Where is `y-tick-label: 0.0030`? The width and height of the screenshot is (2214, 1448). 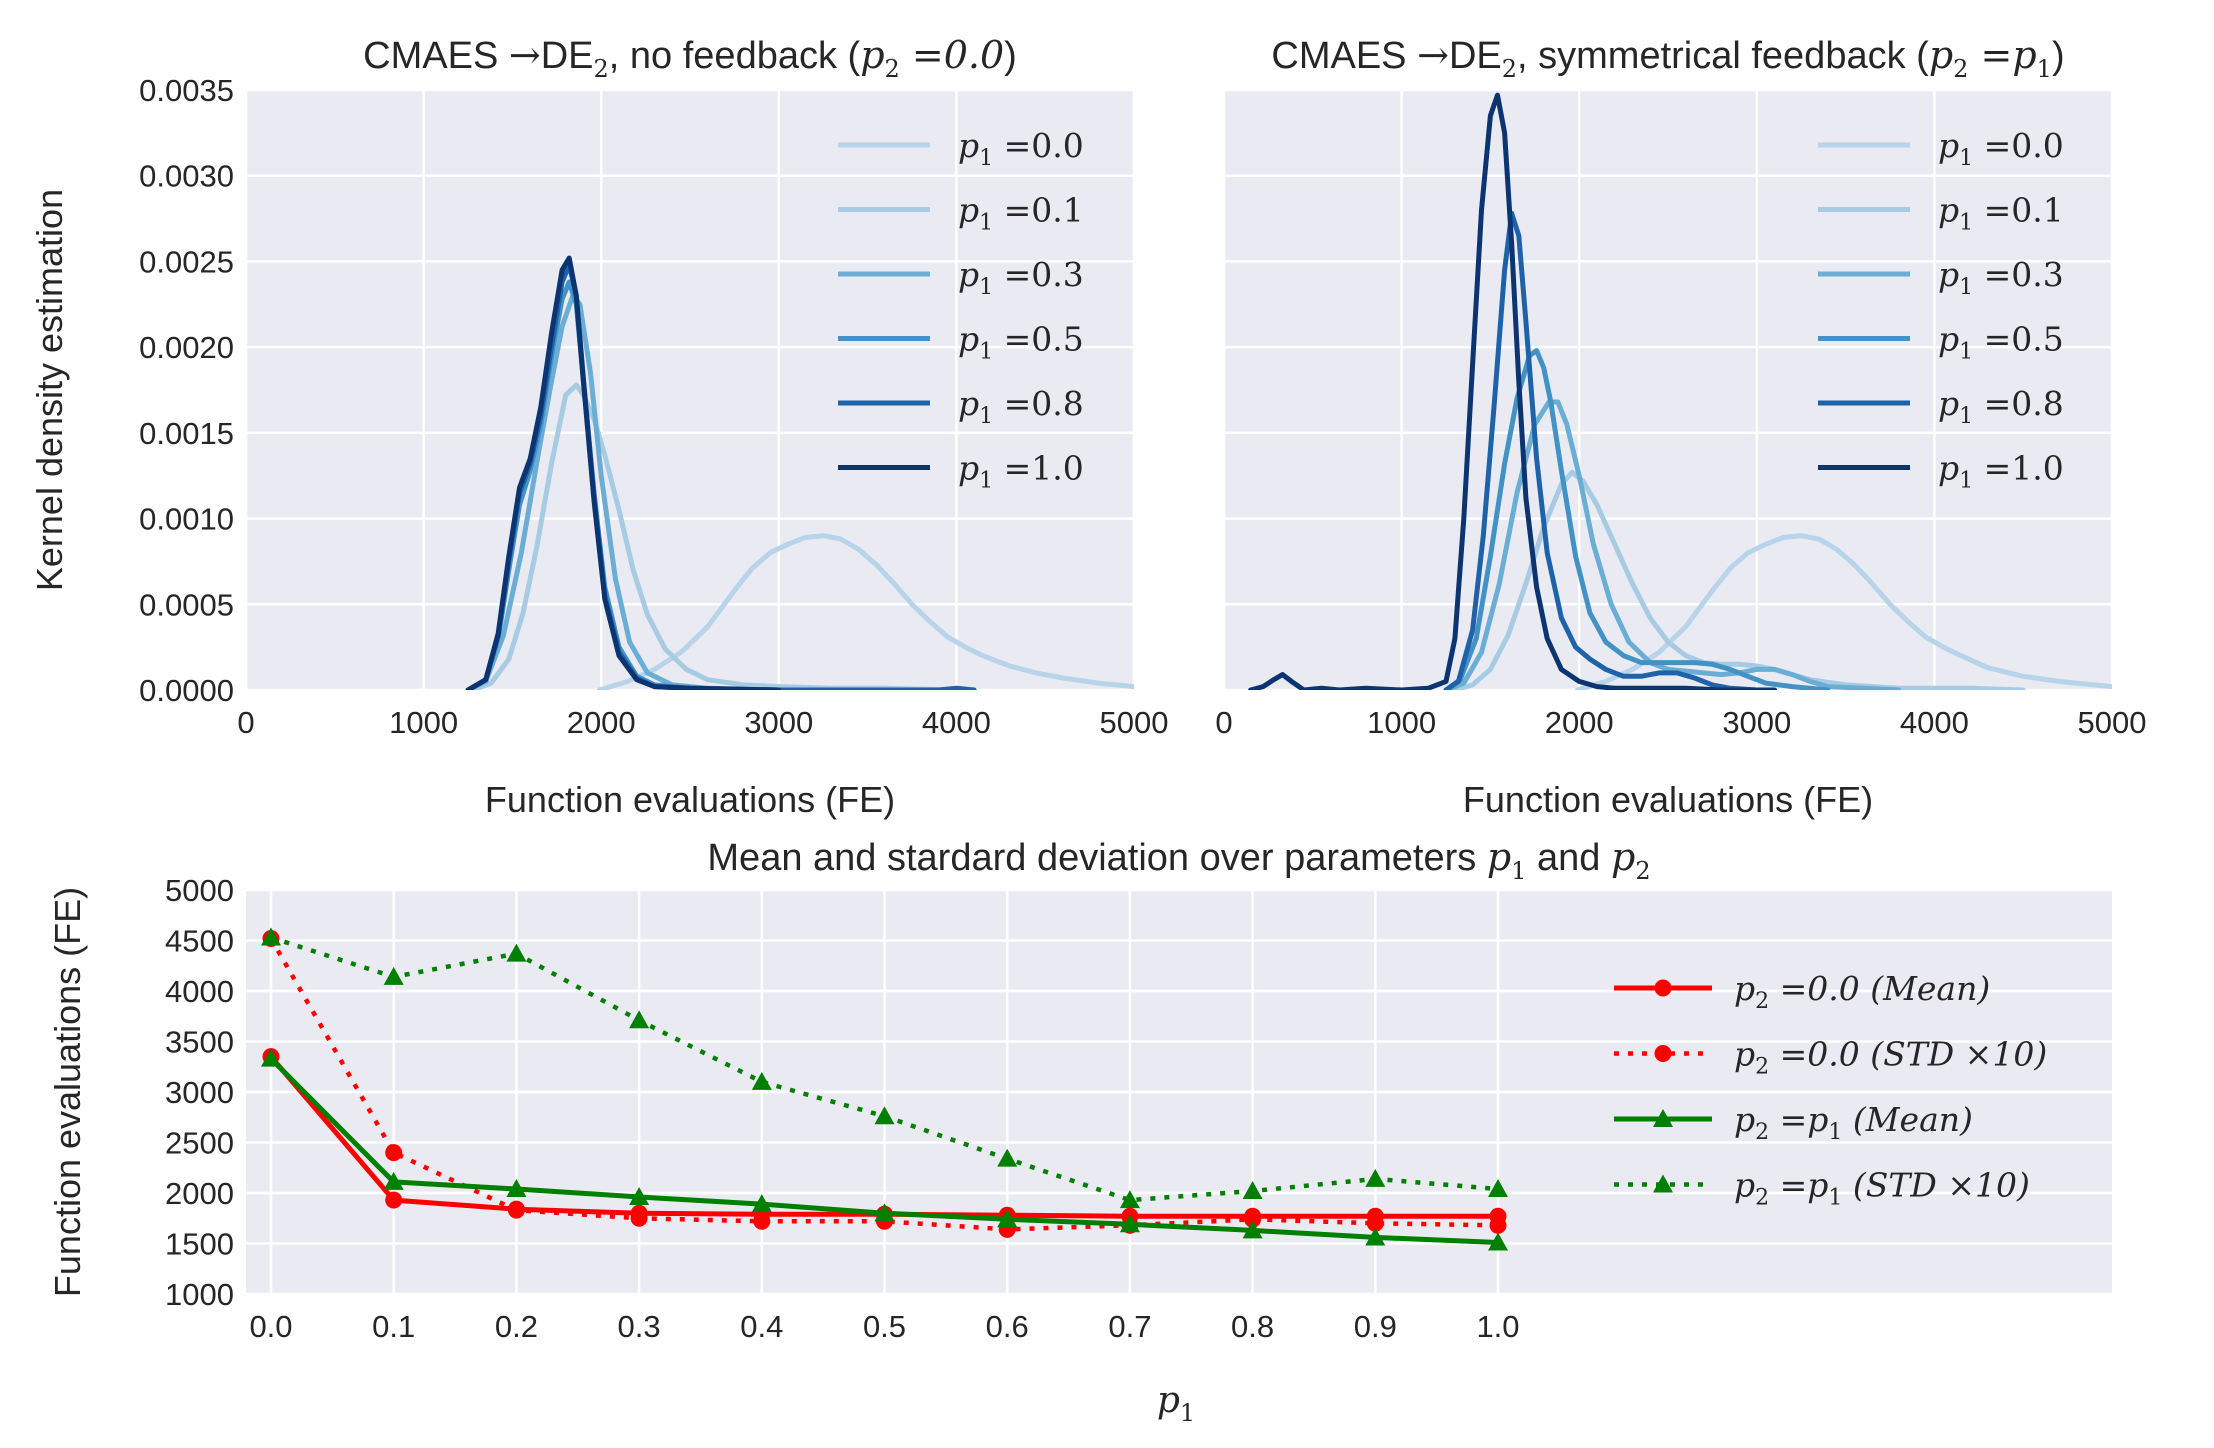
y-tick-label: 0.0030 is located at coordinates (186, 176).